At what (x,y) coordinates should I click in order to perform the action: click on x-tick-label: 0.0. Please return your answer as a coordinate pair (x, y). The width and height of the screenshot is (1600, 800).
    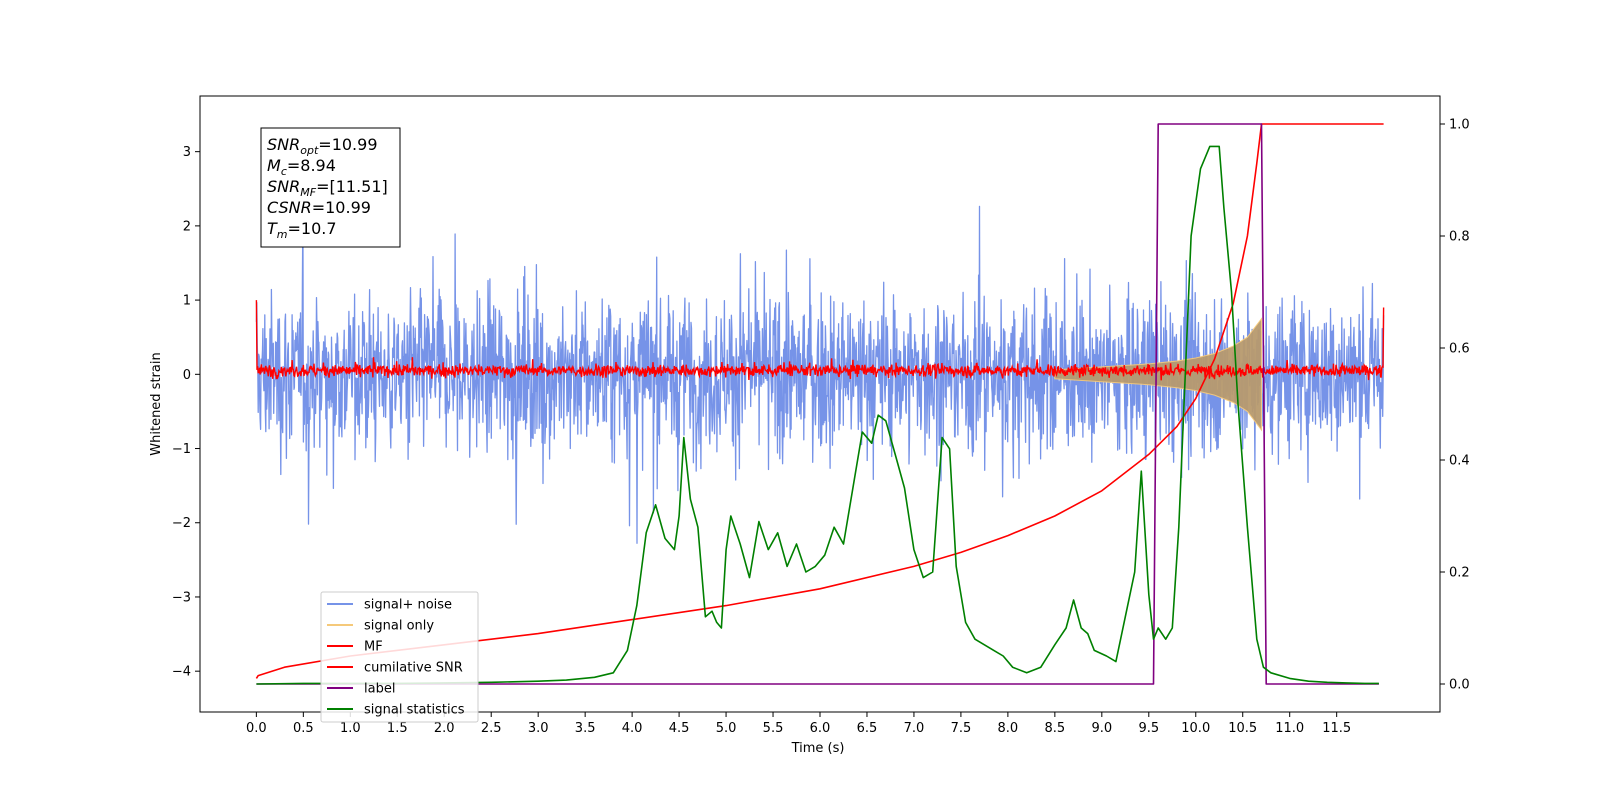
    Looking at the image, I should click on (256, 728).